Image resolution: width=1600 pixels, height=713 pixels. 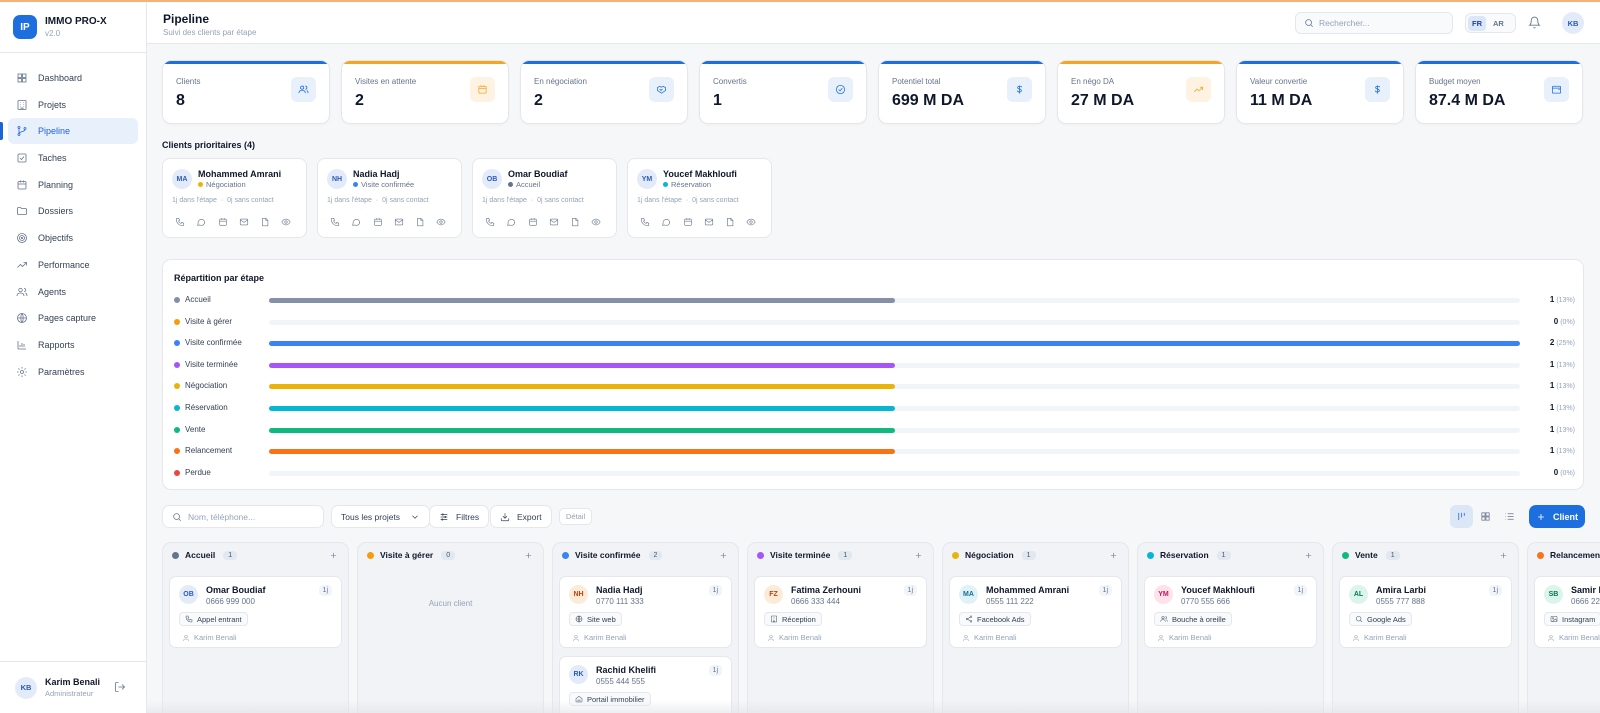 I want to click on stat-card: Potentiel total 699 M DA, so click(x=962, y=92).